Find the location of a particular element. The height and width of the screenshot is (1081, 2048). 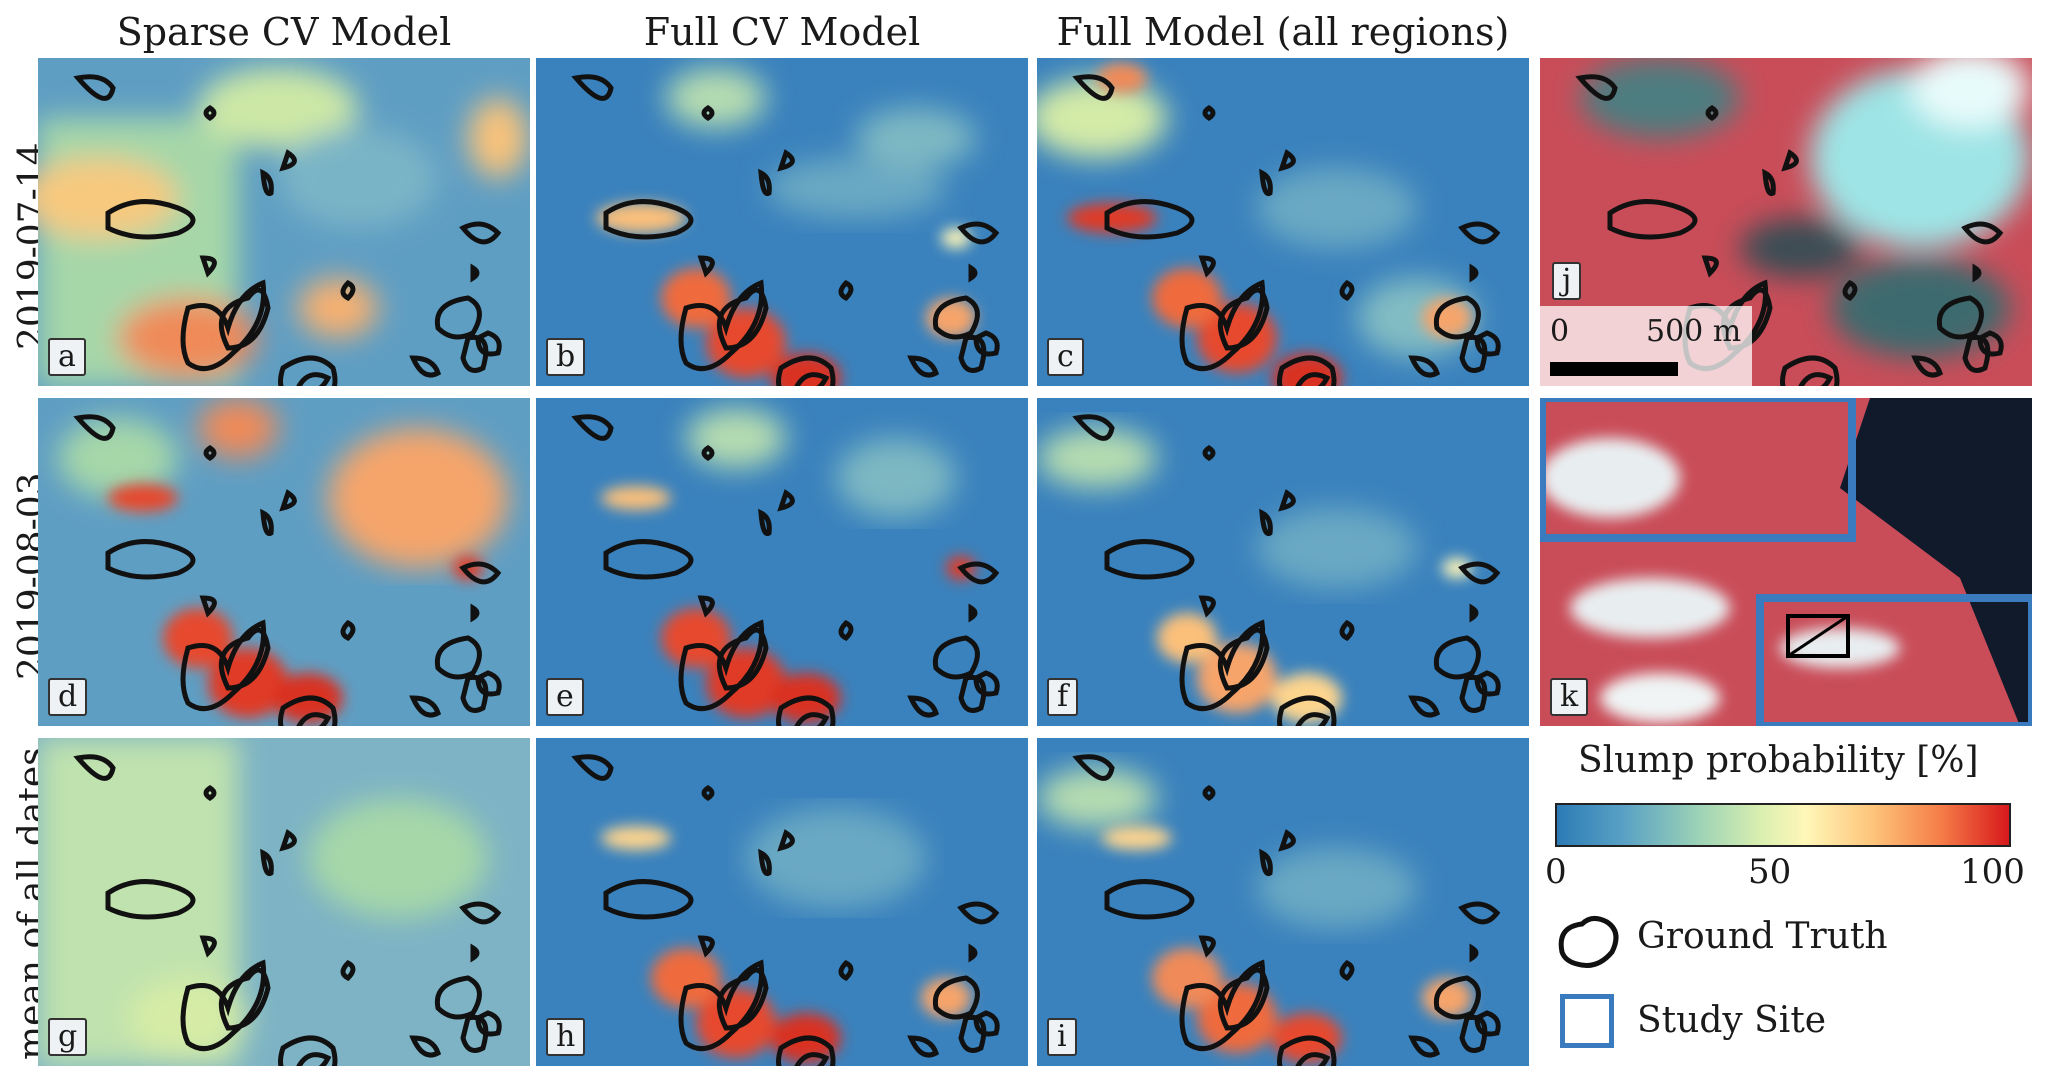

map-panel-c: c is located at coordinates (1283, 222).